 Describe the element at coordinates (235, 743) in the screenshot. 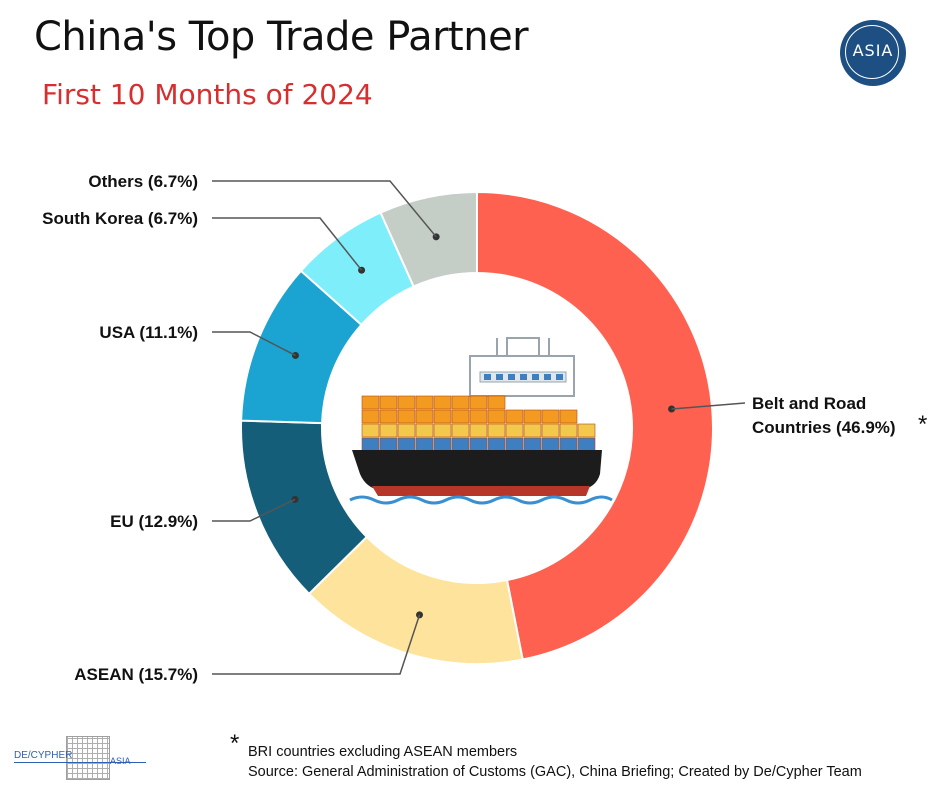

I see `footnote-asterisk: *` at that location.